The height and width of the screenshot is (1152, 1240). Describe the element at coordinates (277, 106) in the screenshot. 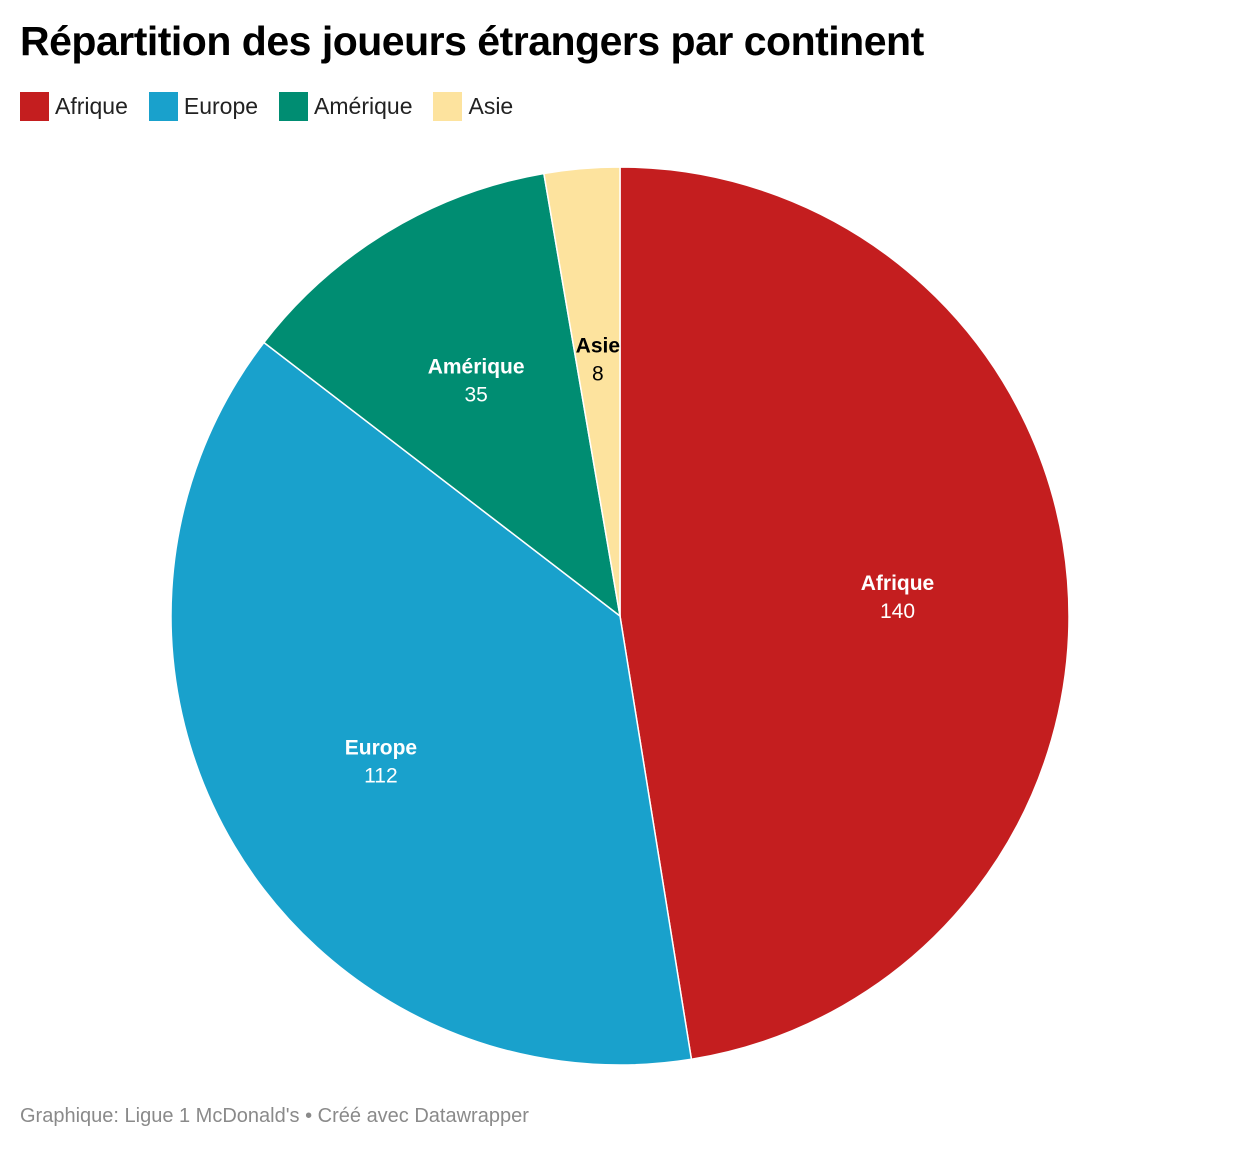

I see `legend: Afrique Europe Amérique Asie` at that location.